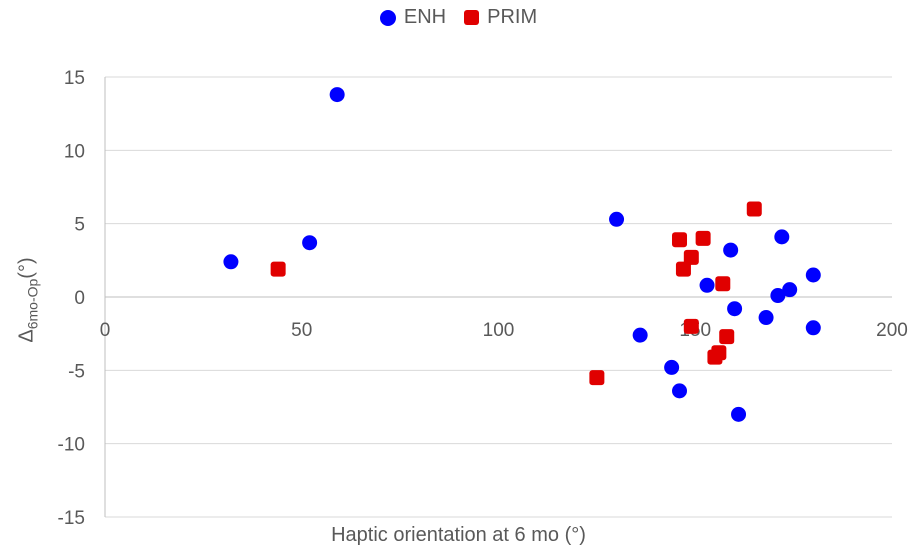 The height and width of the screenshot is (554, 917). What do you see at coordinates (301, 330) in the screenshot?
I see `x-tick-label: 50` at bounding box center [301, 330].